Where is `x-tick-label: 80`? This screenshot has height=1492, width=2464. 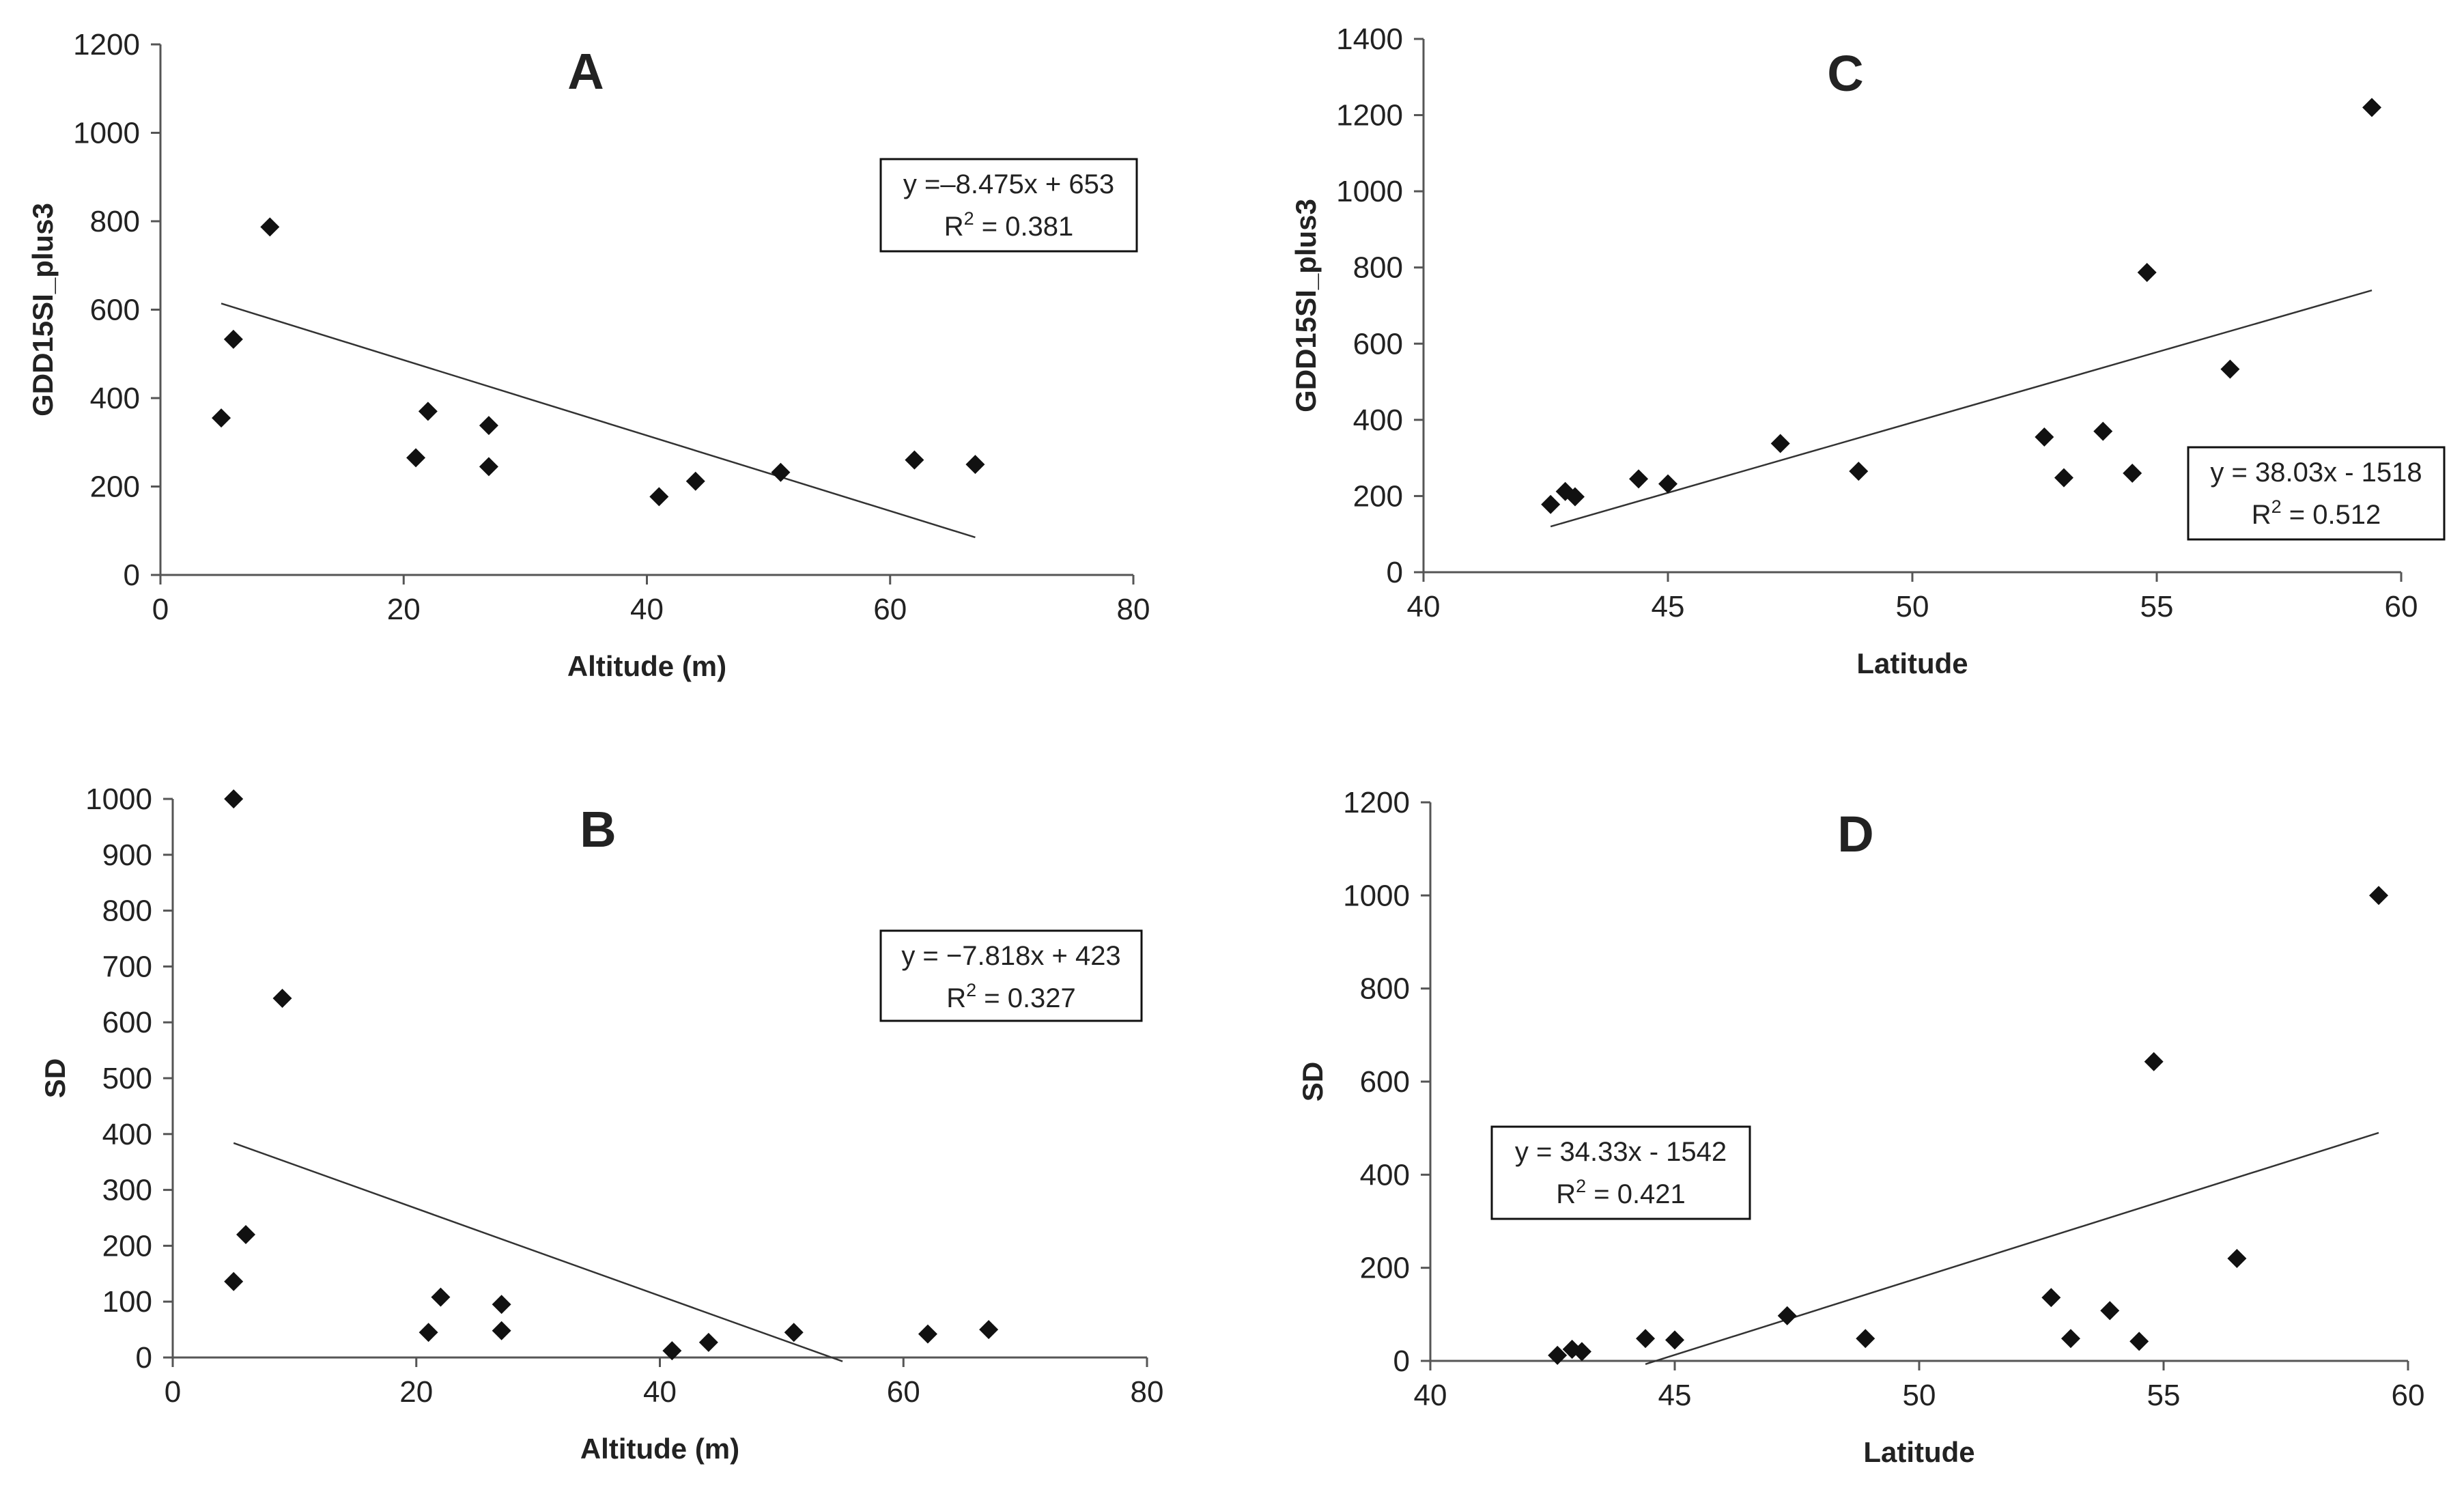 x-tick-label: 80 is located at coordinates (1133, 609).